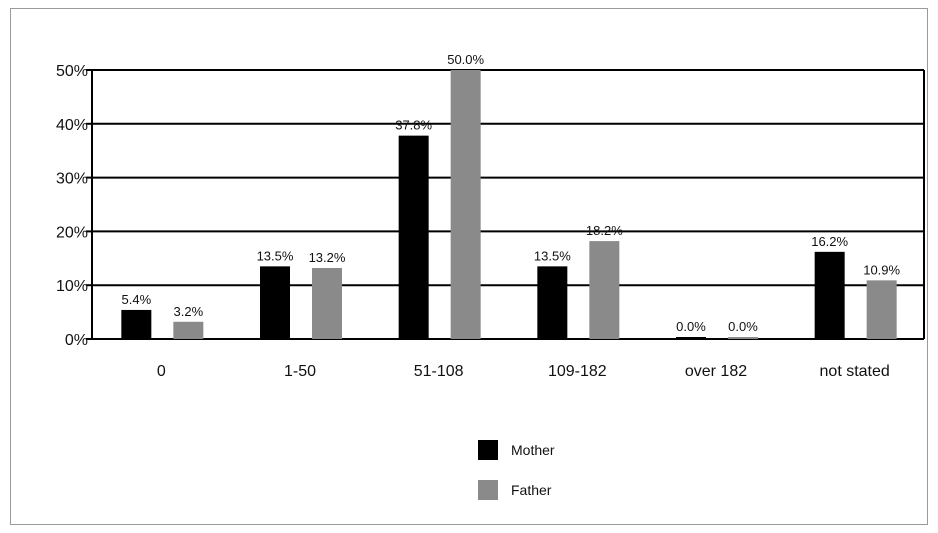  Describe the element at coordinates (604, 230) in the screenshot. I see `data-label: 18.2%` at that location.